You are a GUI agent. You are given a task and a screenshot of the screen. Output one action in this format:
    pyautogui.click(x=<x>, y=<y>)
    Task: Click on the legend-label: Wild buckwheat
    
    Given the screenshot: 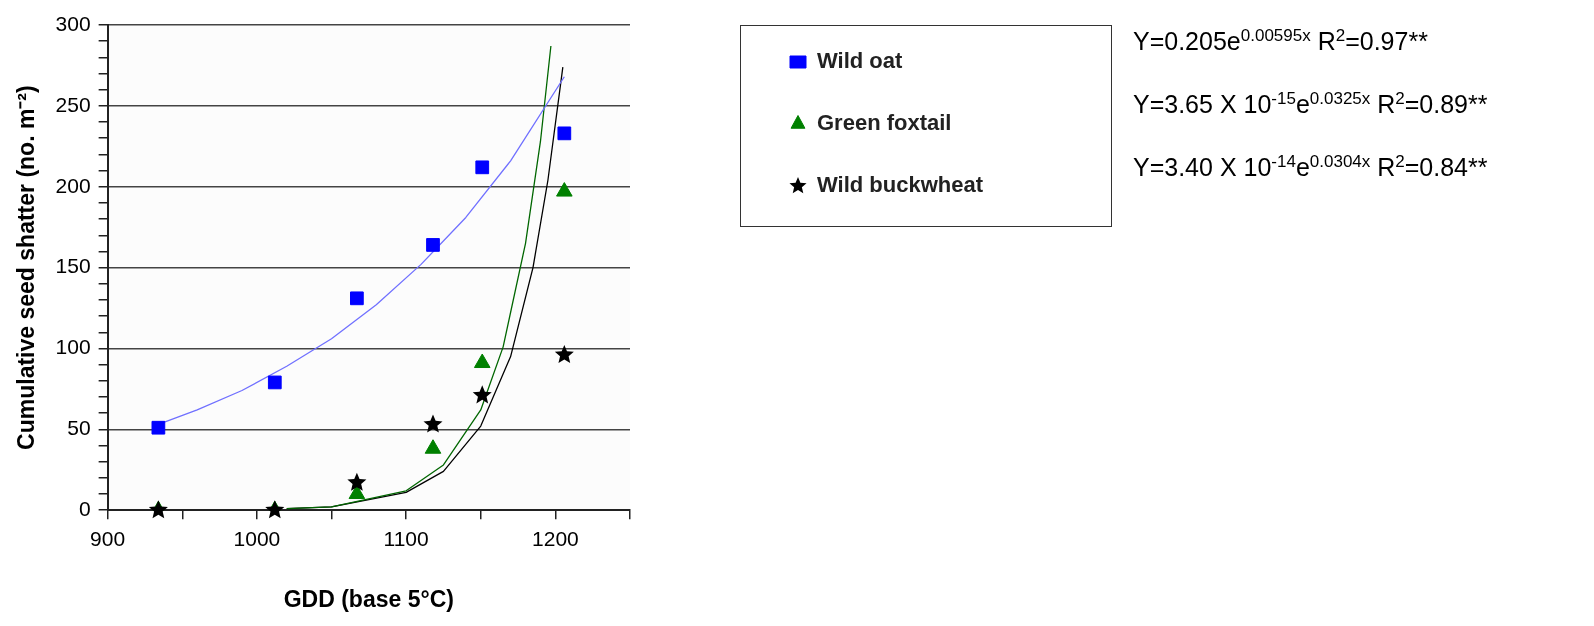 What is the action you would take?
    pyautogui.click(x=900, y=185)
    